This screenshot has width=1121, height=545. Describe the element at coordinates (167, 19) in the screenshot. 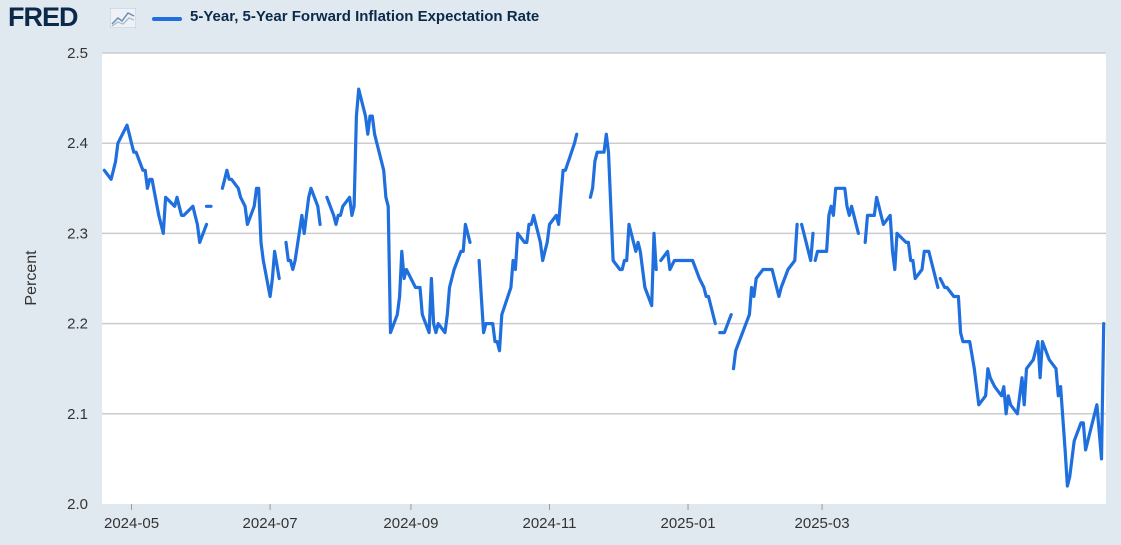

I see `legend-swatch` at that location.